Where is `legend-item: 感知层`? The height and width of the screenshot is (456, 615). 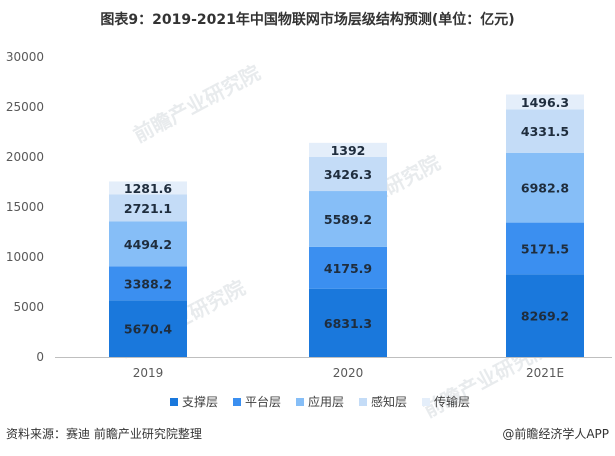
legend-item: 感知层 is located at coordinates (383, 401).